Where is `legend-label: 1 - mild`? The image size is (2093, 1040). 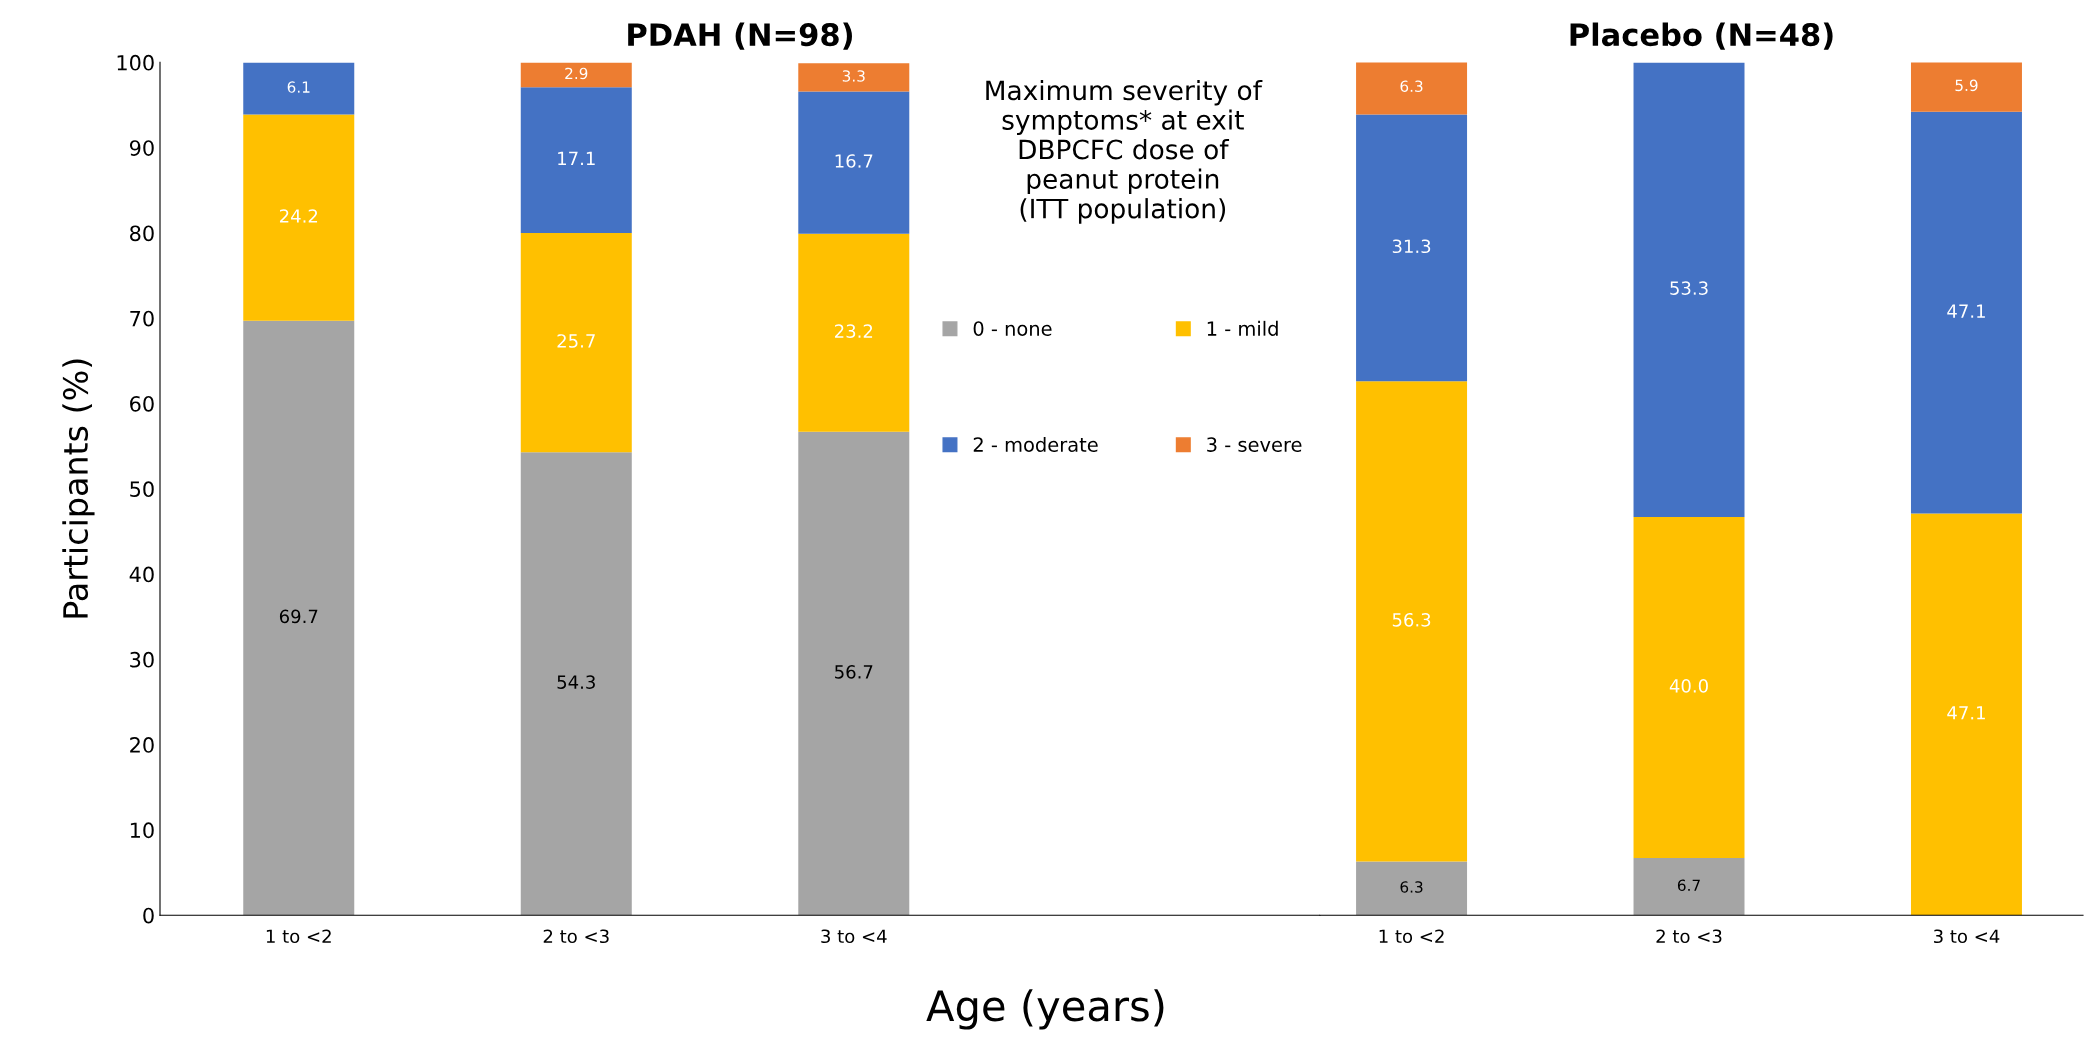
legend-label: 1 - mild is located at coordinates (1242, 328).